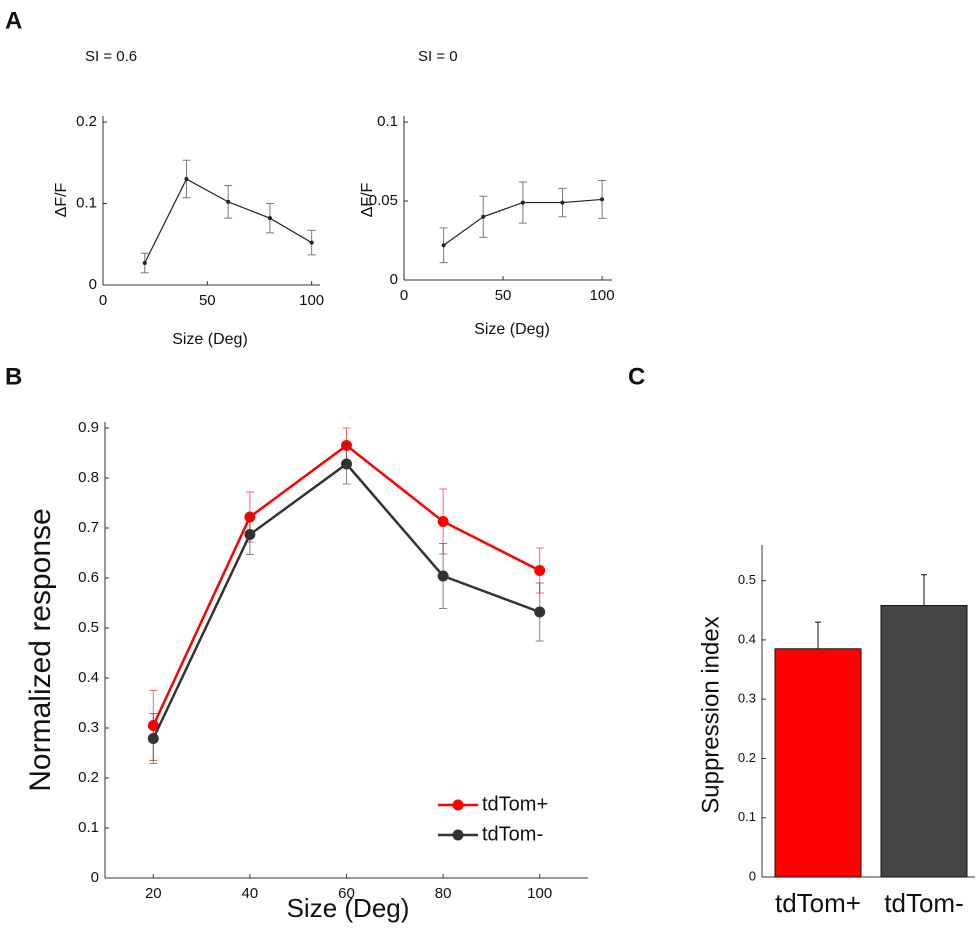  Describe the element at coordinates (111, 56) in the screenshot. I see `chart-title: SI = 0.6` at that location.